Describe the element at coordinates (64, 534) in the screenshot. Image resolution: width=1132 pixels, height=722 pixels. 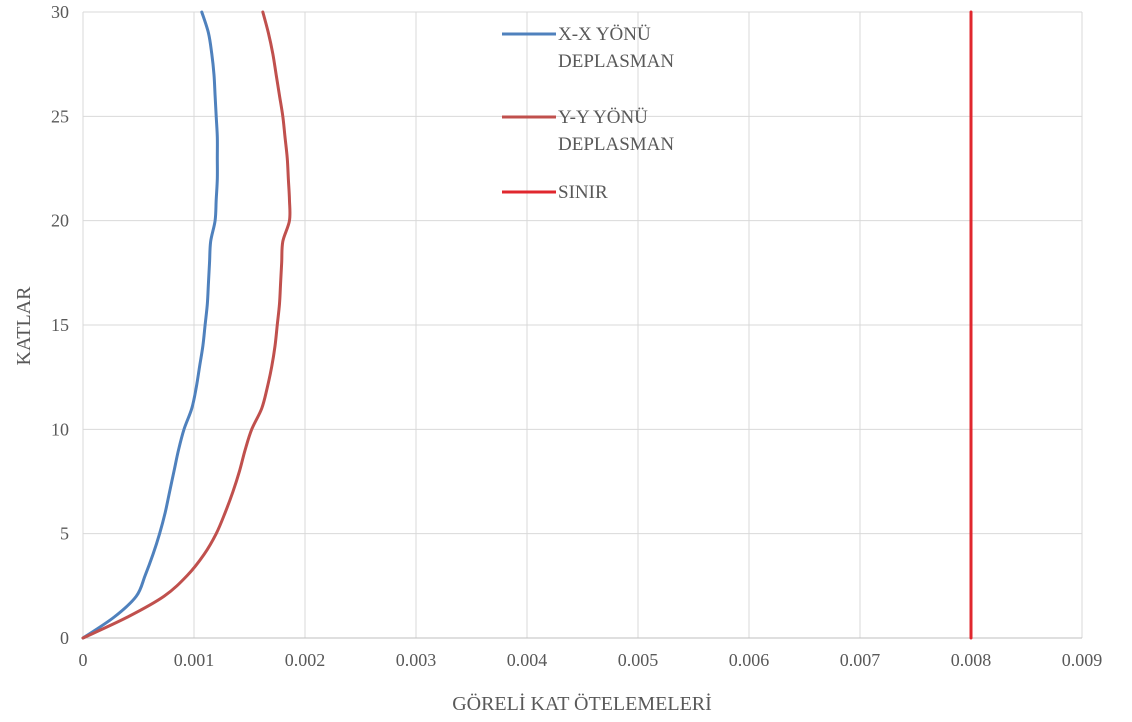
I see `y-tick-label: 5` at that location.